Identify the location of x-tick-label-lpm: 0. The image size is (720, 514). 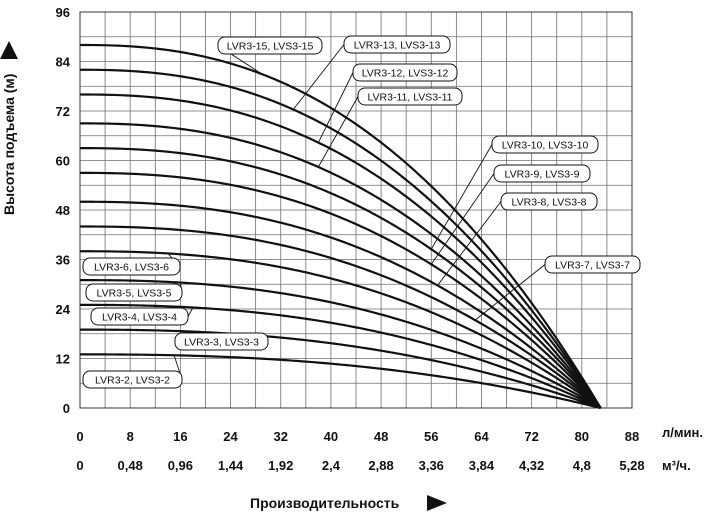
(79, 436).